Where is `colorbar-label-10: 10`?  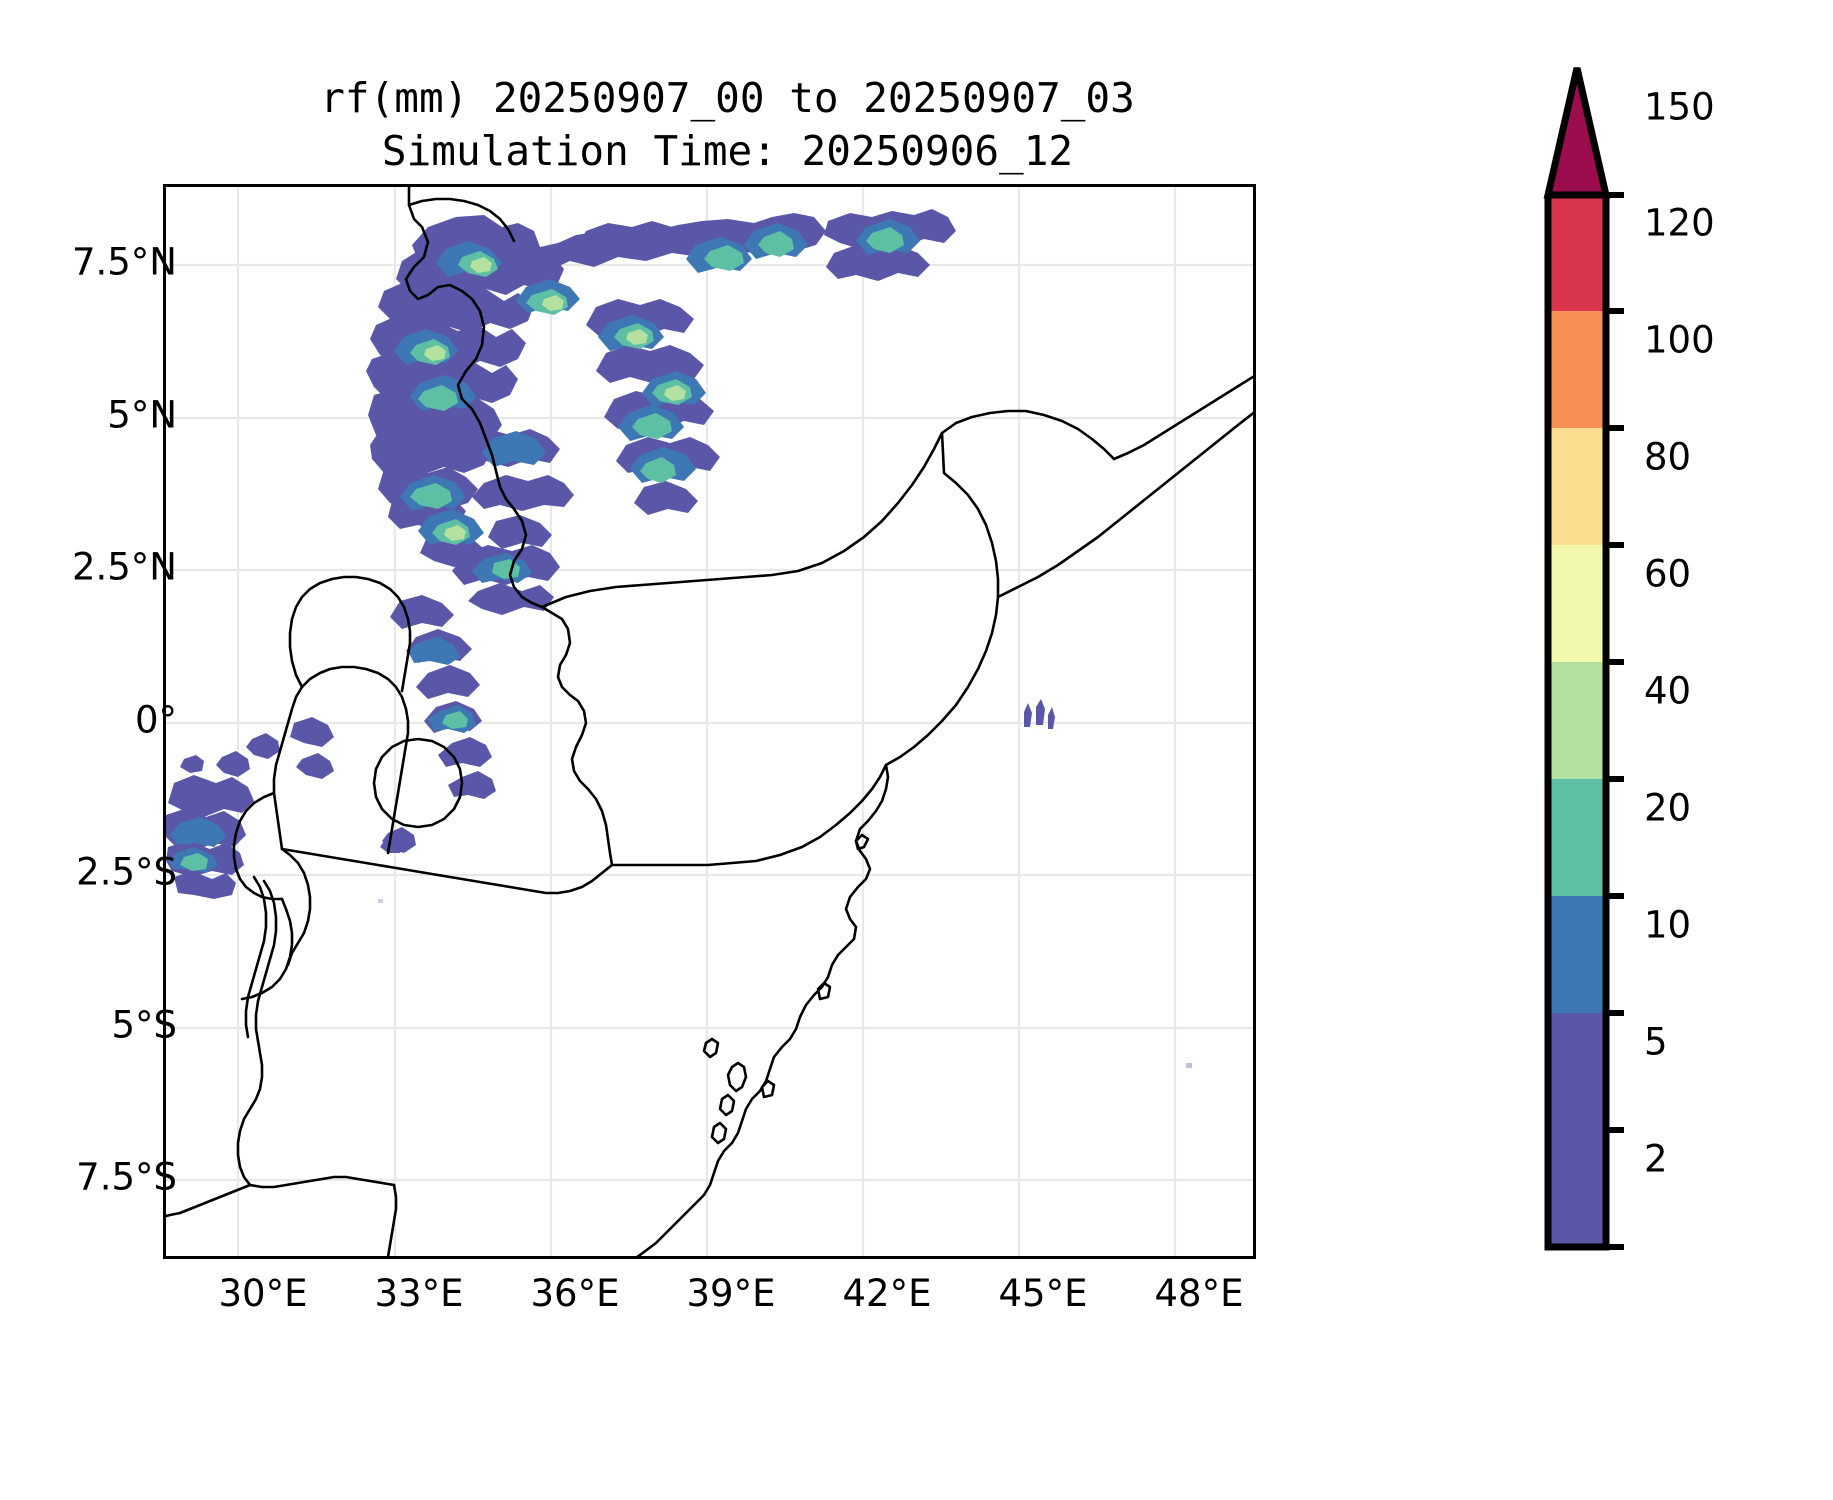 colorbar-label-10: 10 is located at coordinates (1668, 925).